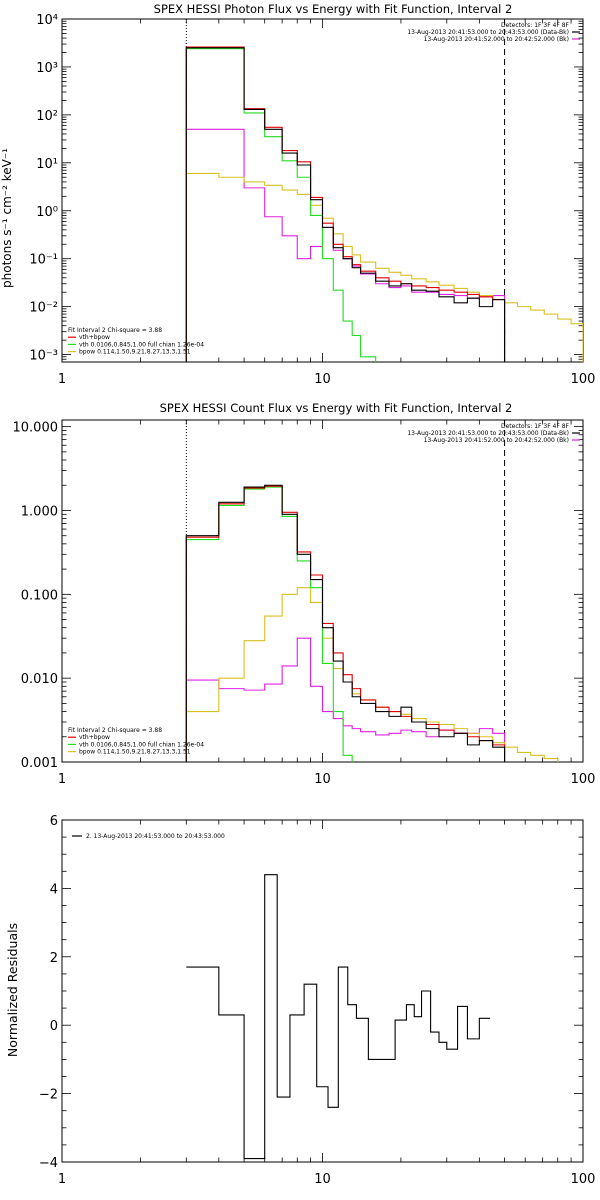 The image size is (600, 1200). I want to click on y-tick-label: 4, so click(54, 889).